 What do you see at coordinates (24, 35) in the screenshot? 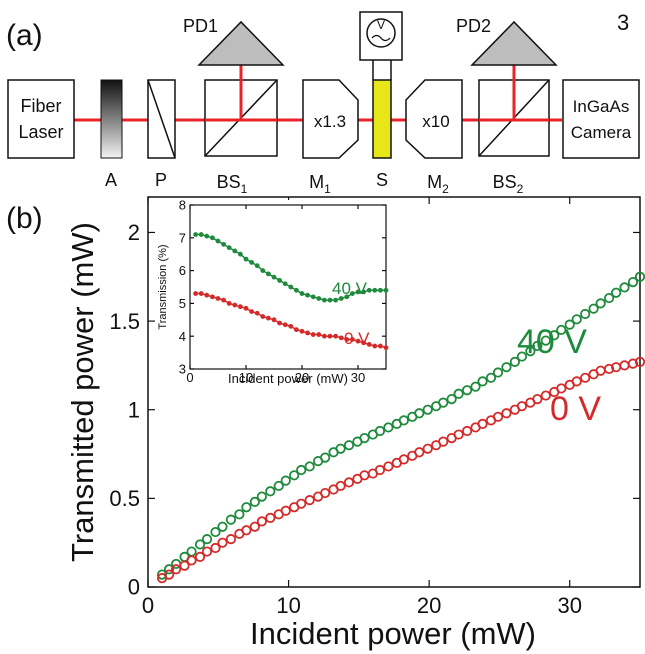
I see `panel-a-label: (a)` at bounding box center [24, 35].